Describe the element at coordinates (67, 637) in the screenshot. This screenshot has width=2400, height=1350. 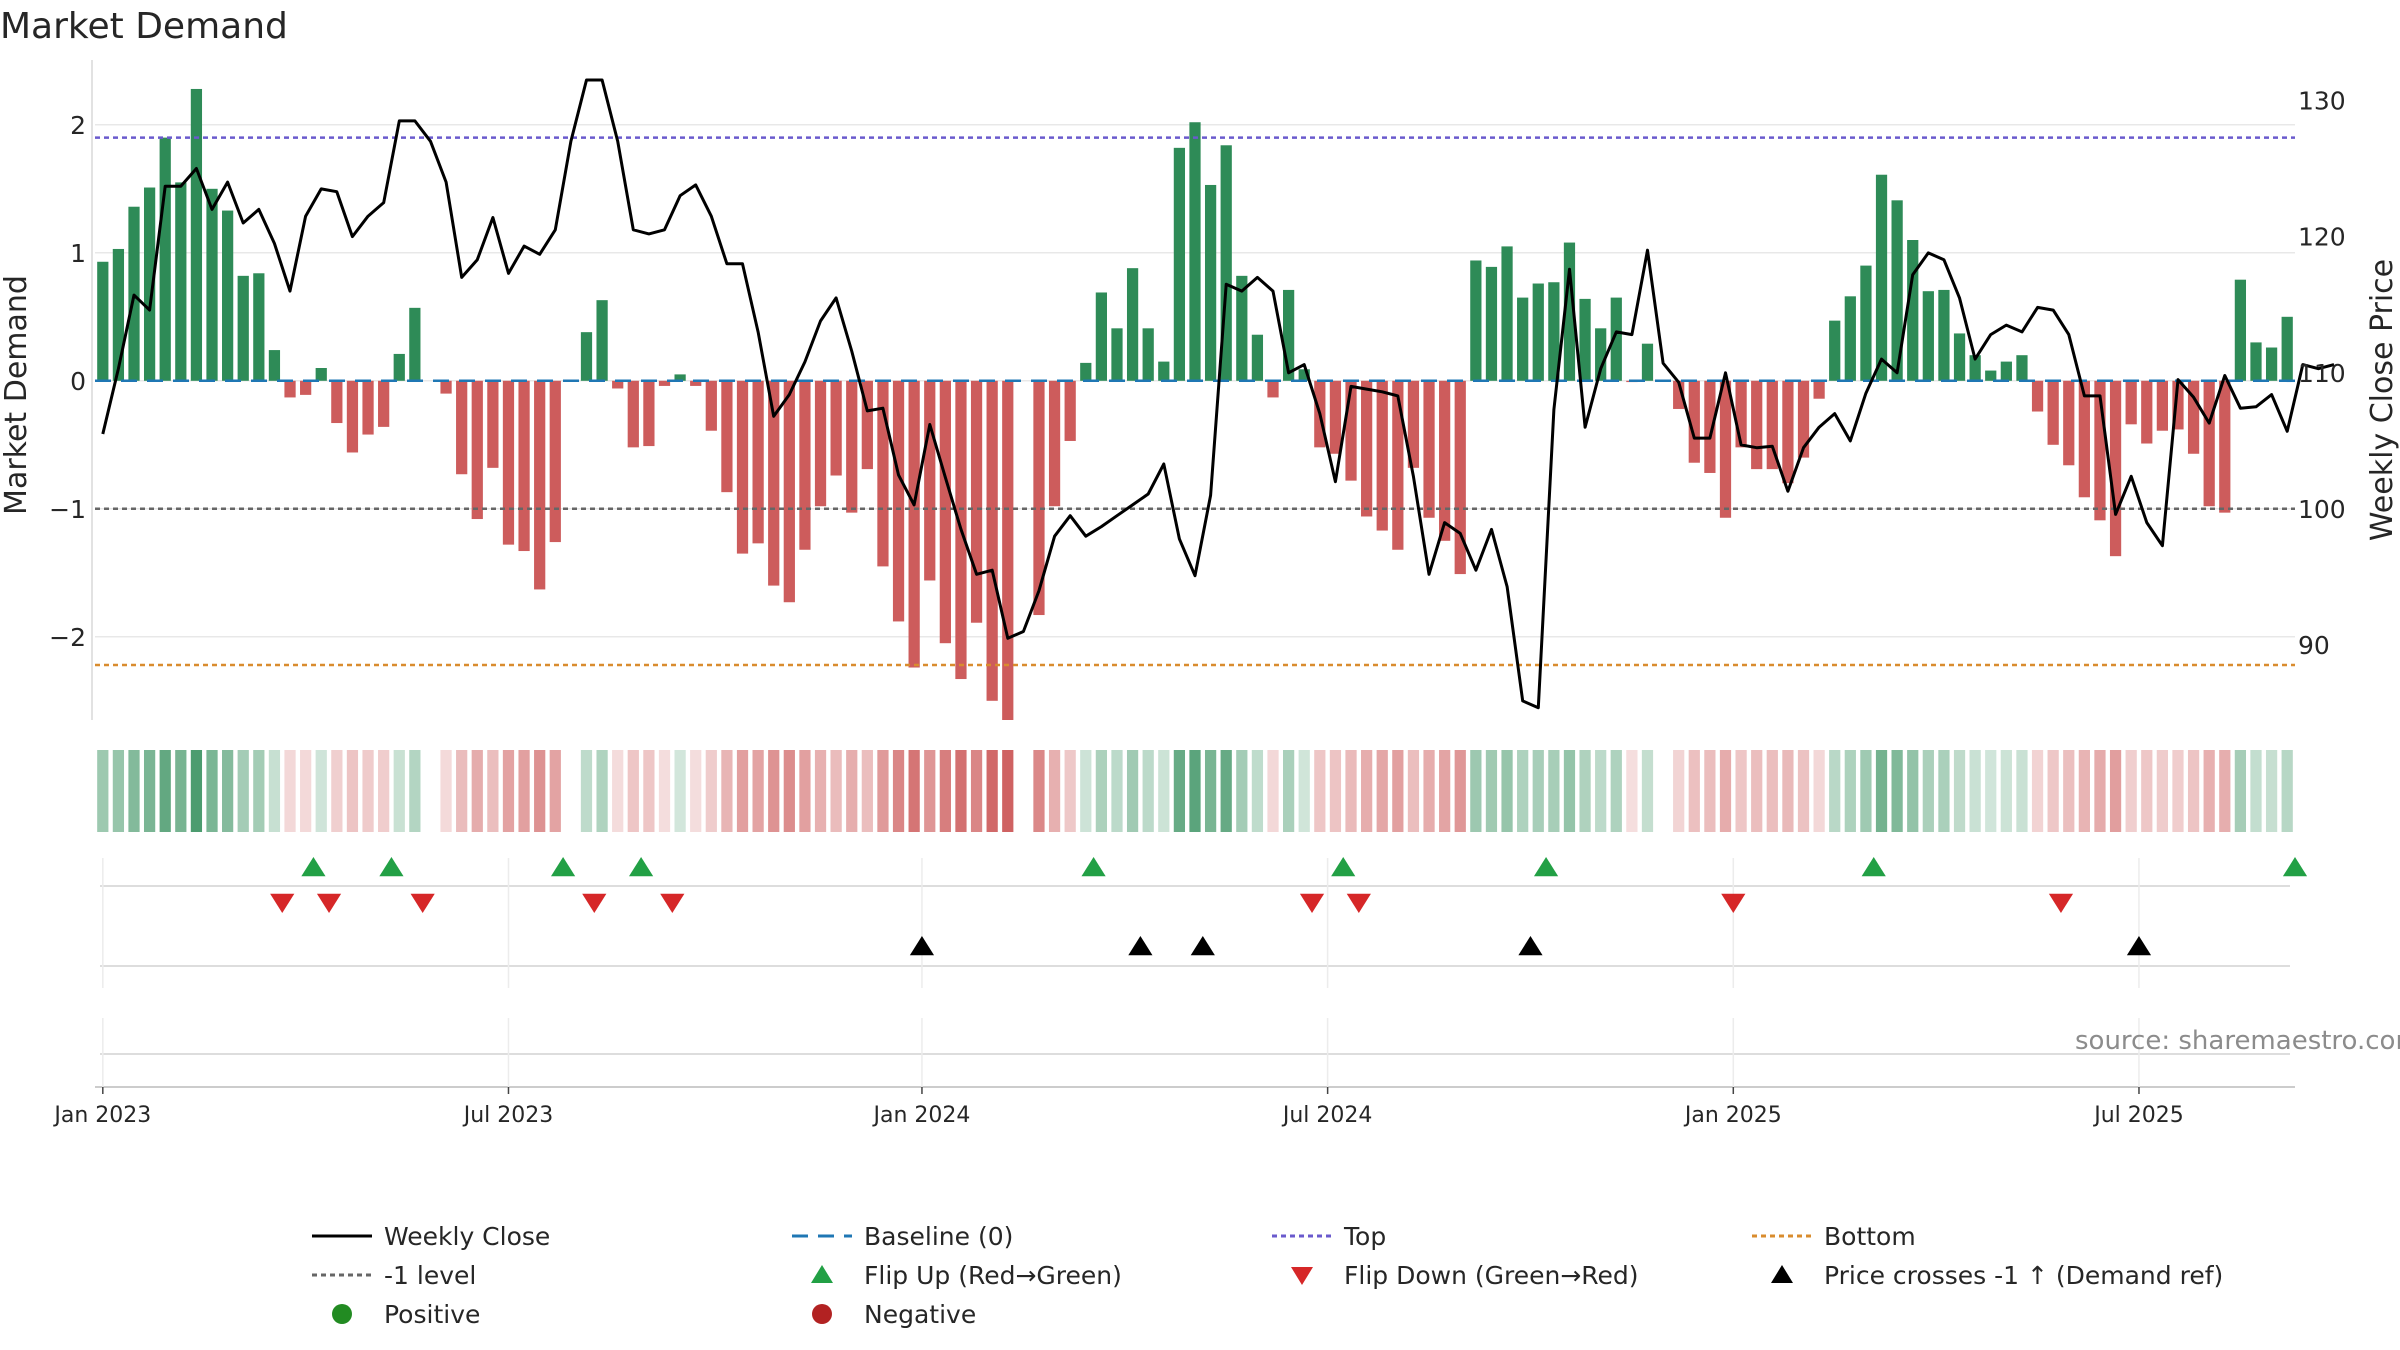
I see `y-left-tick-label: −2` at that location.